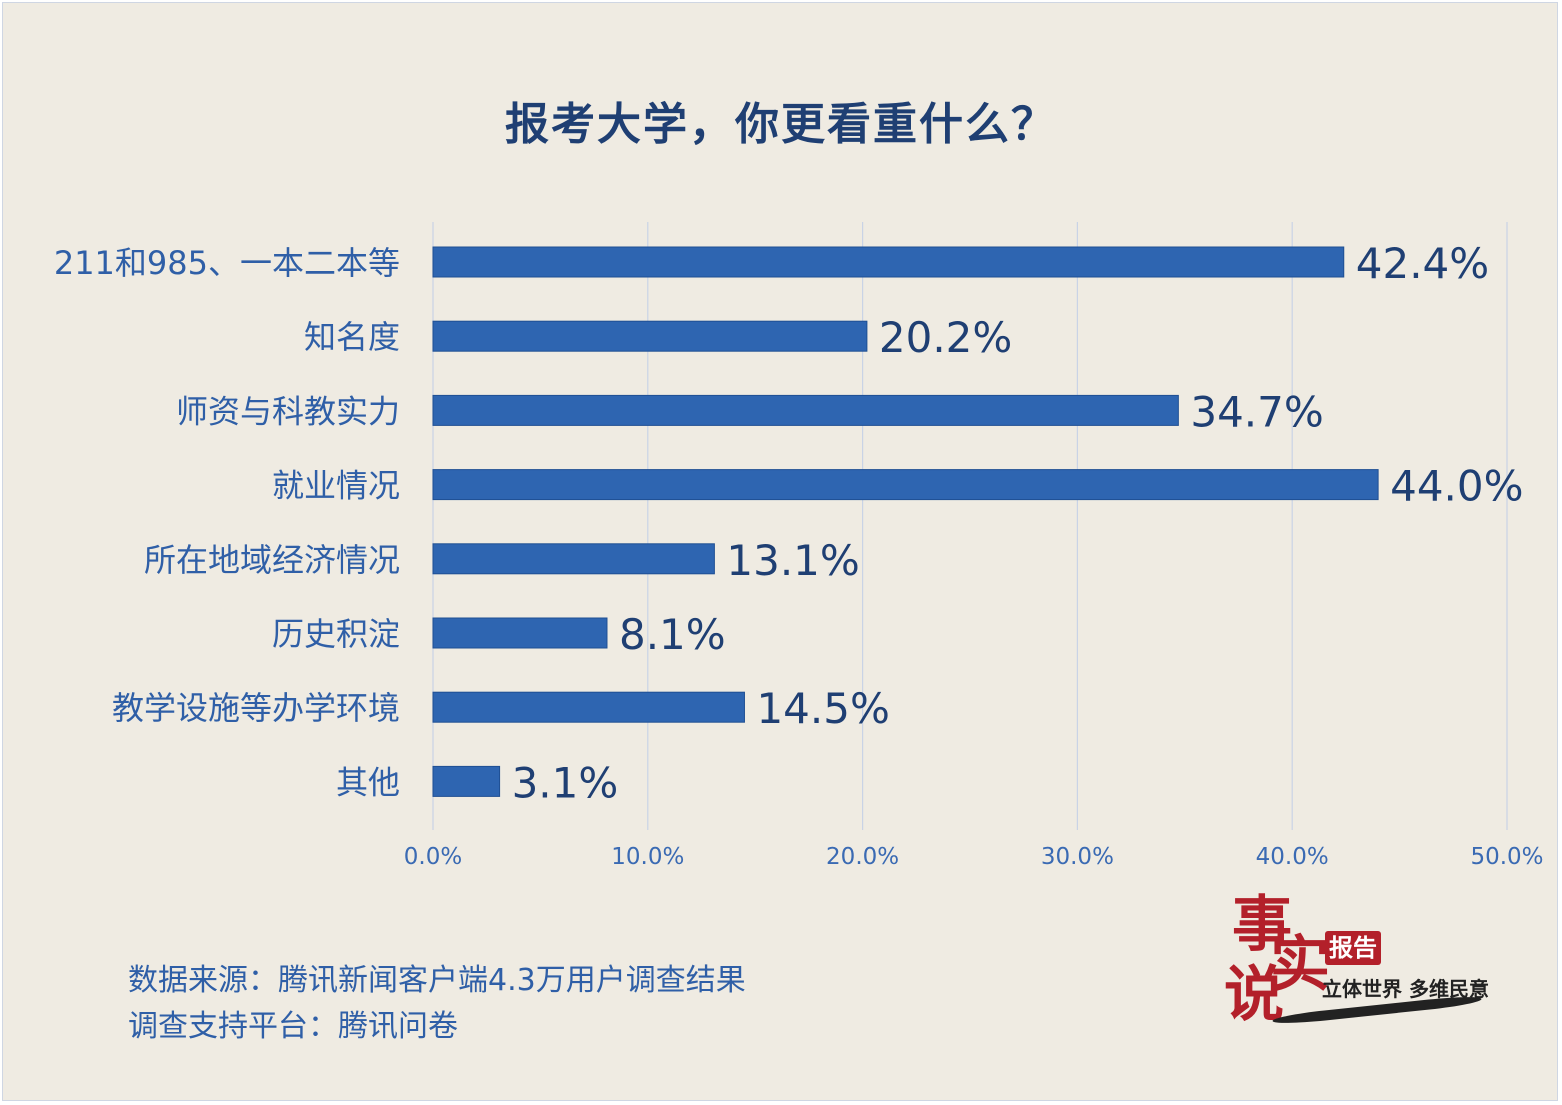 The width and height of the screenshot is (1562, 1105). Describe the element at coordinates (368, 782) in the screenshot. I see `category-label: 其他` at that location.